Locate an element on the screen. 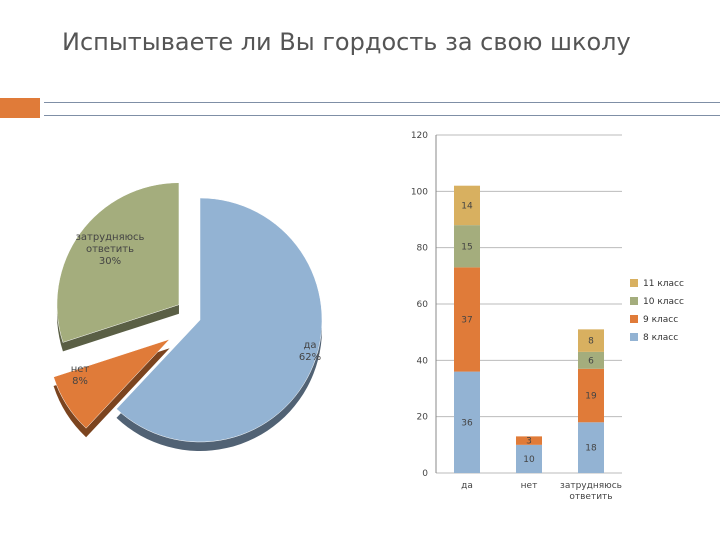  legend-label: 10 класс is located at coordinates (663, 302).